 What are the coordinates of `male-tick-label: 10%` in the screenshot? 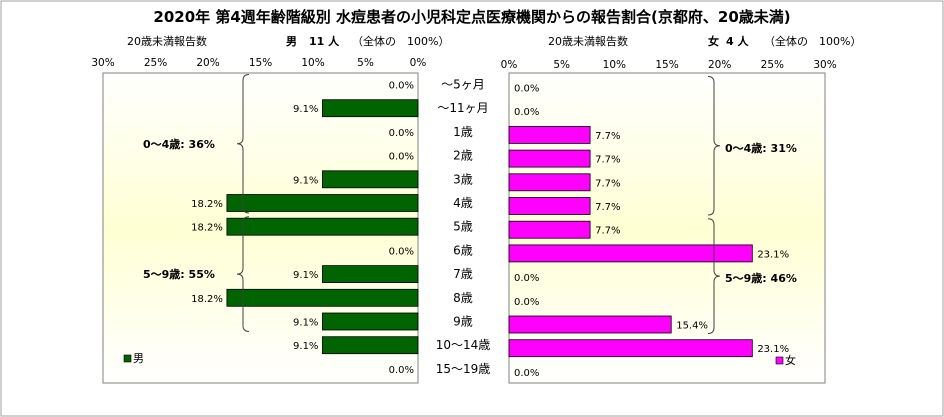 It's located at (312, 63).